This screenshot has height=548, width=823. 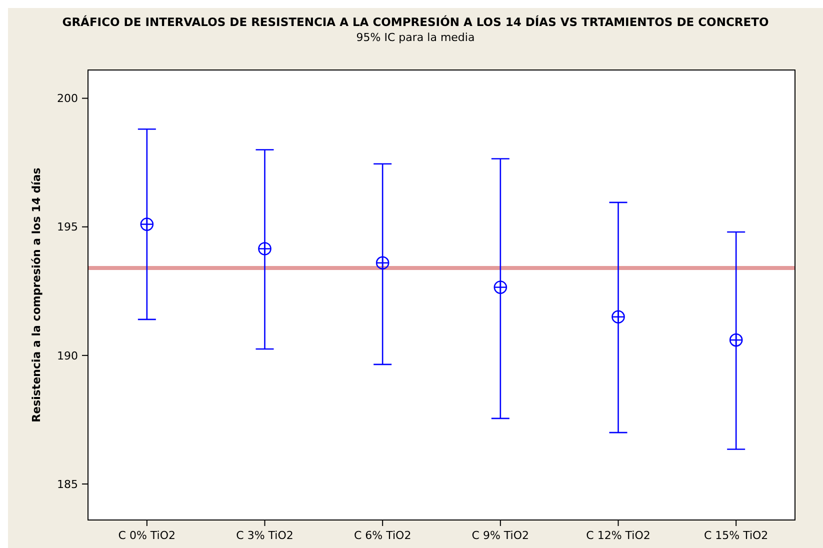 What do you see at coordinates (67, 484) in the screenshot?
I see `y-tick-label: 185` at bounding box center [67, 484].